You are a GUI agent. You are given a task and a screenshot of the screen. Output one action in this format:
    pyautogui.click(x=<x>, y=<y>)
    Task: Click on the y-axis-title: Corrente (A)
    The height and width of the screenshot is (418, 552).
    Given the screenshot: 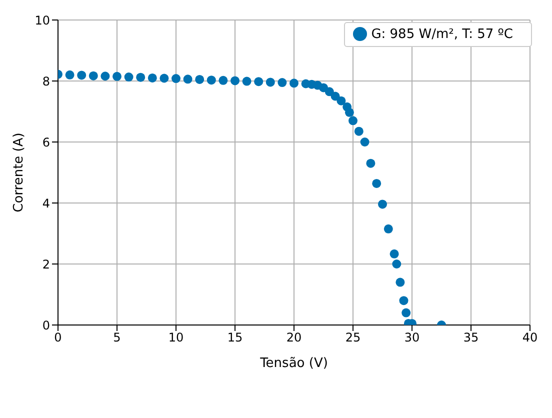 What is the action you would take?
    pyautogui.click(x=19, y=172)
    